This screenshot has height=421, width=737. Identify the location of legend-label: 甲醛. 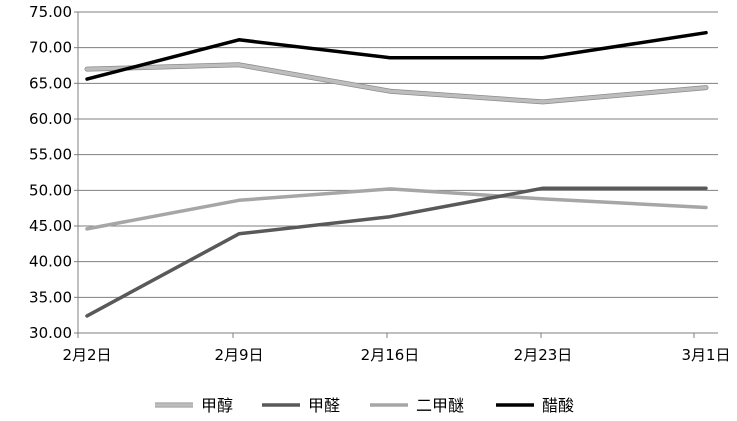
(324, 405).